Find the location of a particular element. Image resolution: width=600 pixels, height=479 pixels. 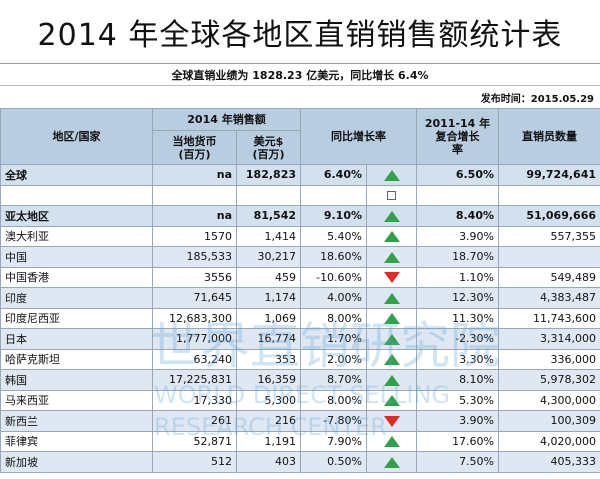

cell-region: 日本 is located at coordinates (76, 339).